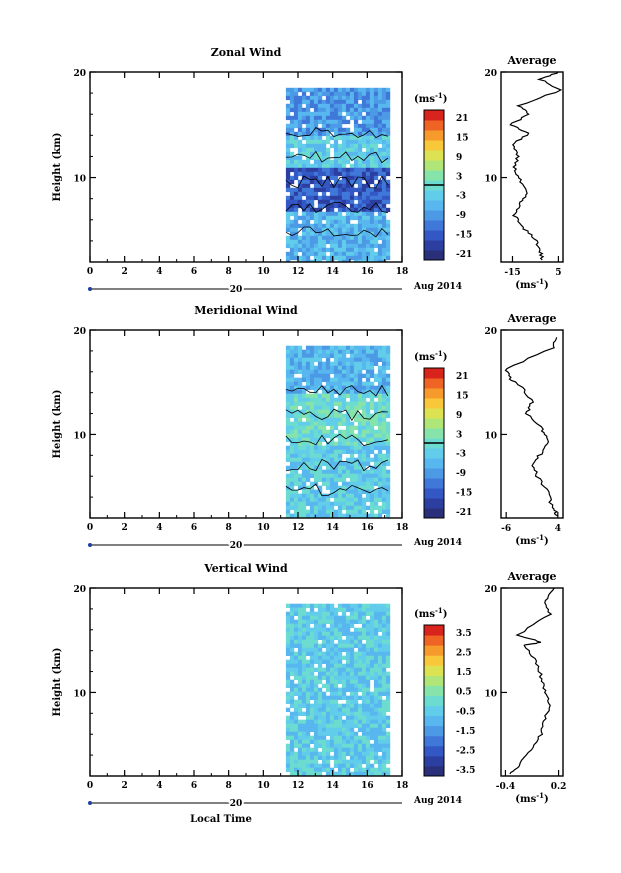 Image resolution: width=621 pixels, height=873 pixels. I want to click on colorbar-unit: (ms-1), so click(430, 356).